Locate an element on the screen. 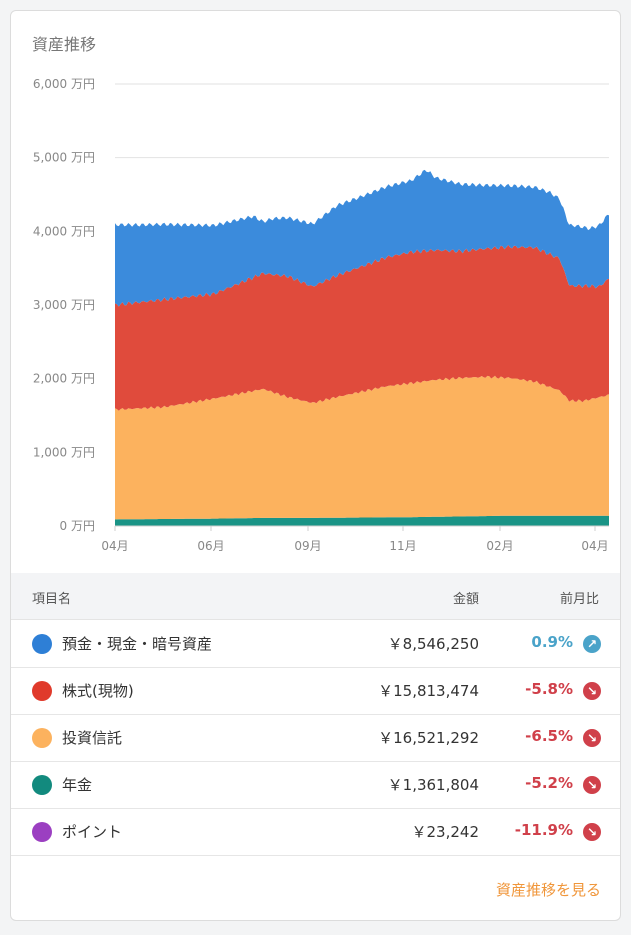 Image resolution: width=631 pixels, height=935 pixels. header-change: 前月比 is located at coordinates (579, 599).